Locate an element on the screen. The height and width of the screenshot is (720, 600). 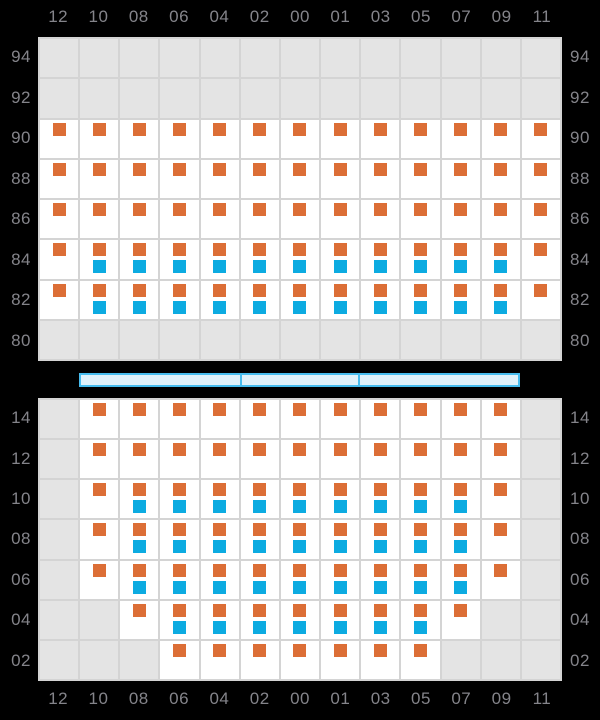
y-axis-label: 06 is located at coordinates (21, 579).